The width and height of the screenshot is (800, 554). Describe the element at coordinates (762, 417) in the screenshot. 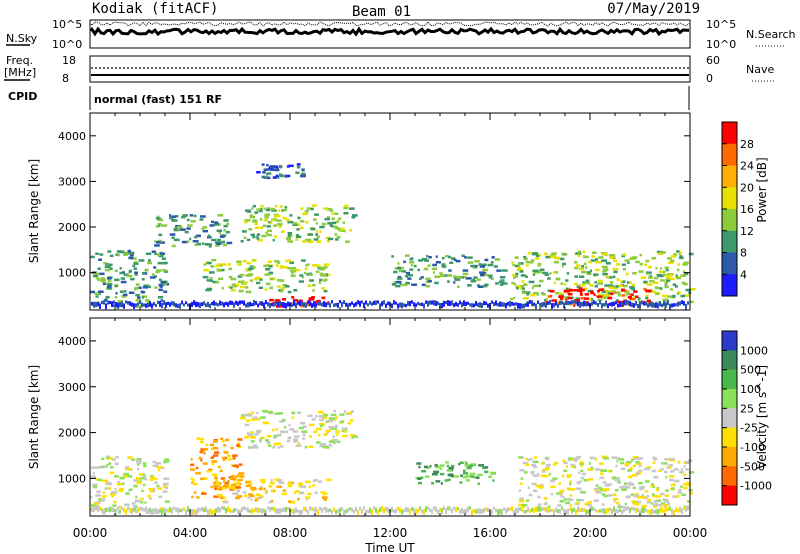

I see `velocity-colorbar-label: Velocity [m s^-1]` at that location.